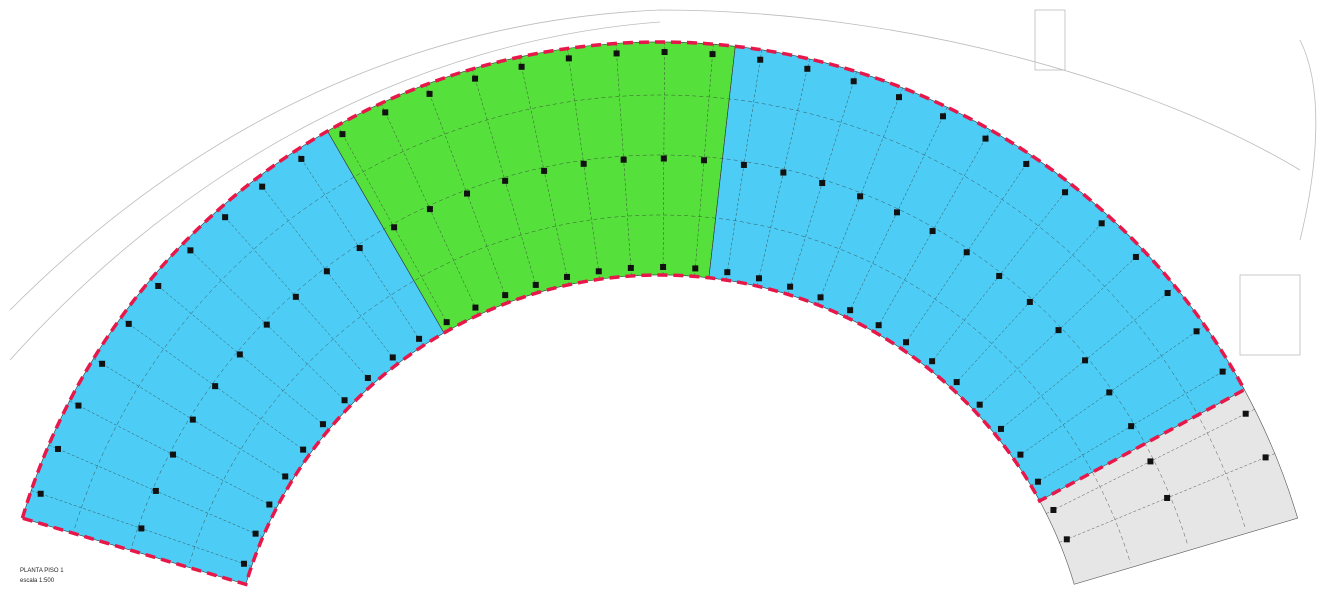 This screenshot has height=589, width=1318. Describe the element at coordinates (1050, 40) in the screenshot. I see `site-structure` at that location.